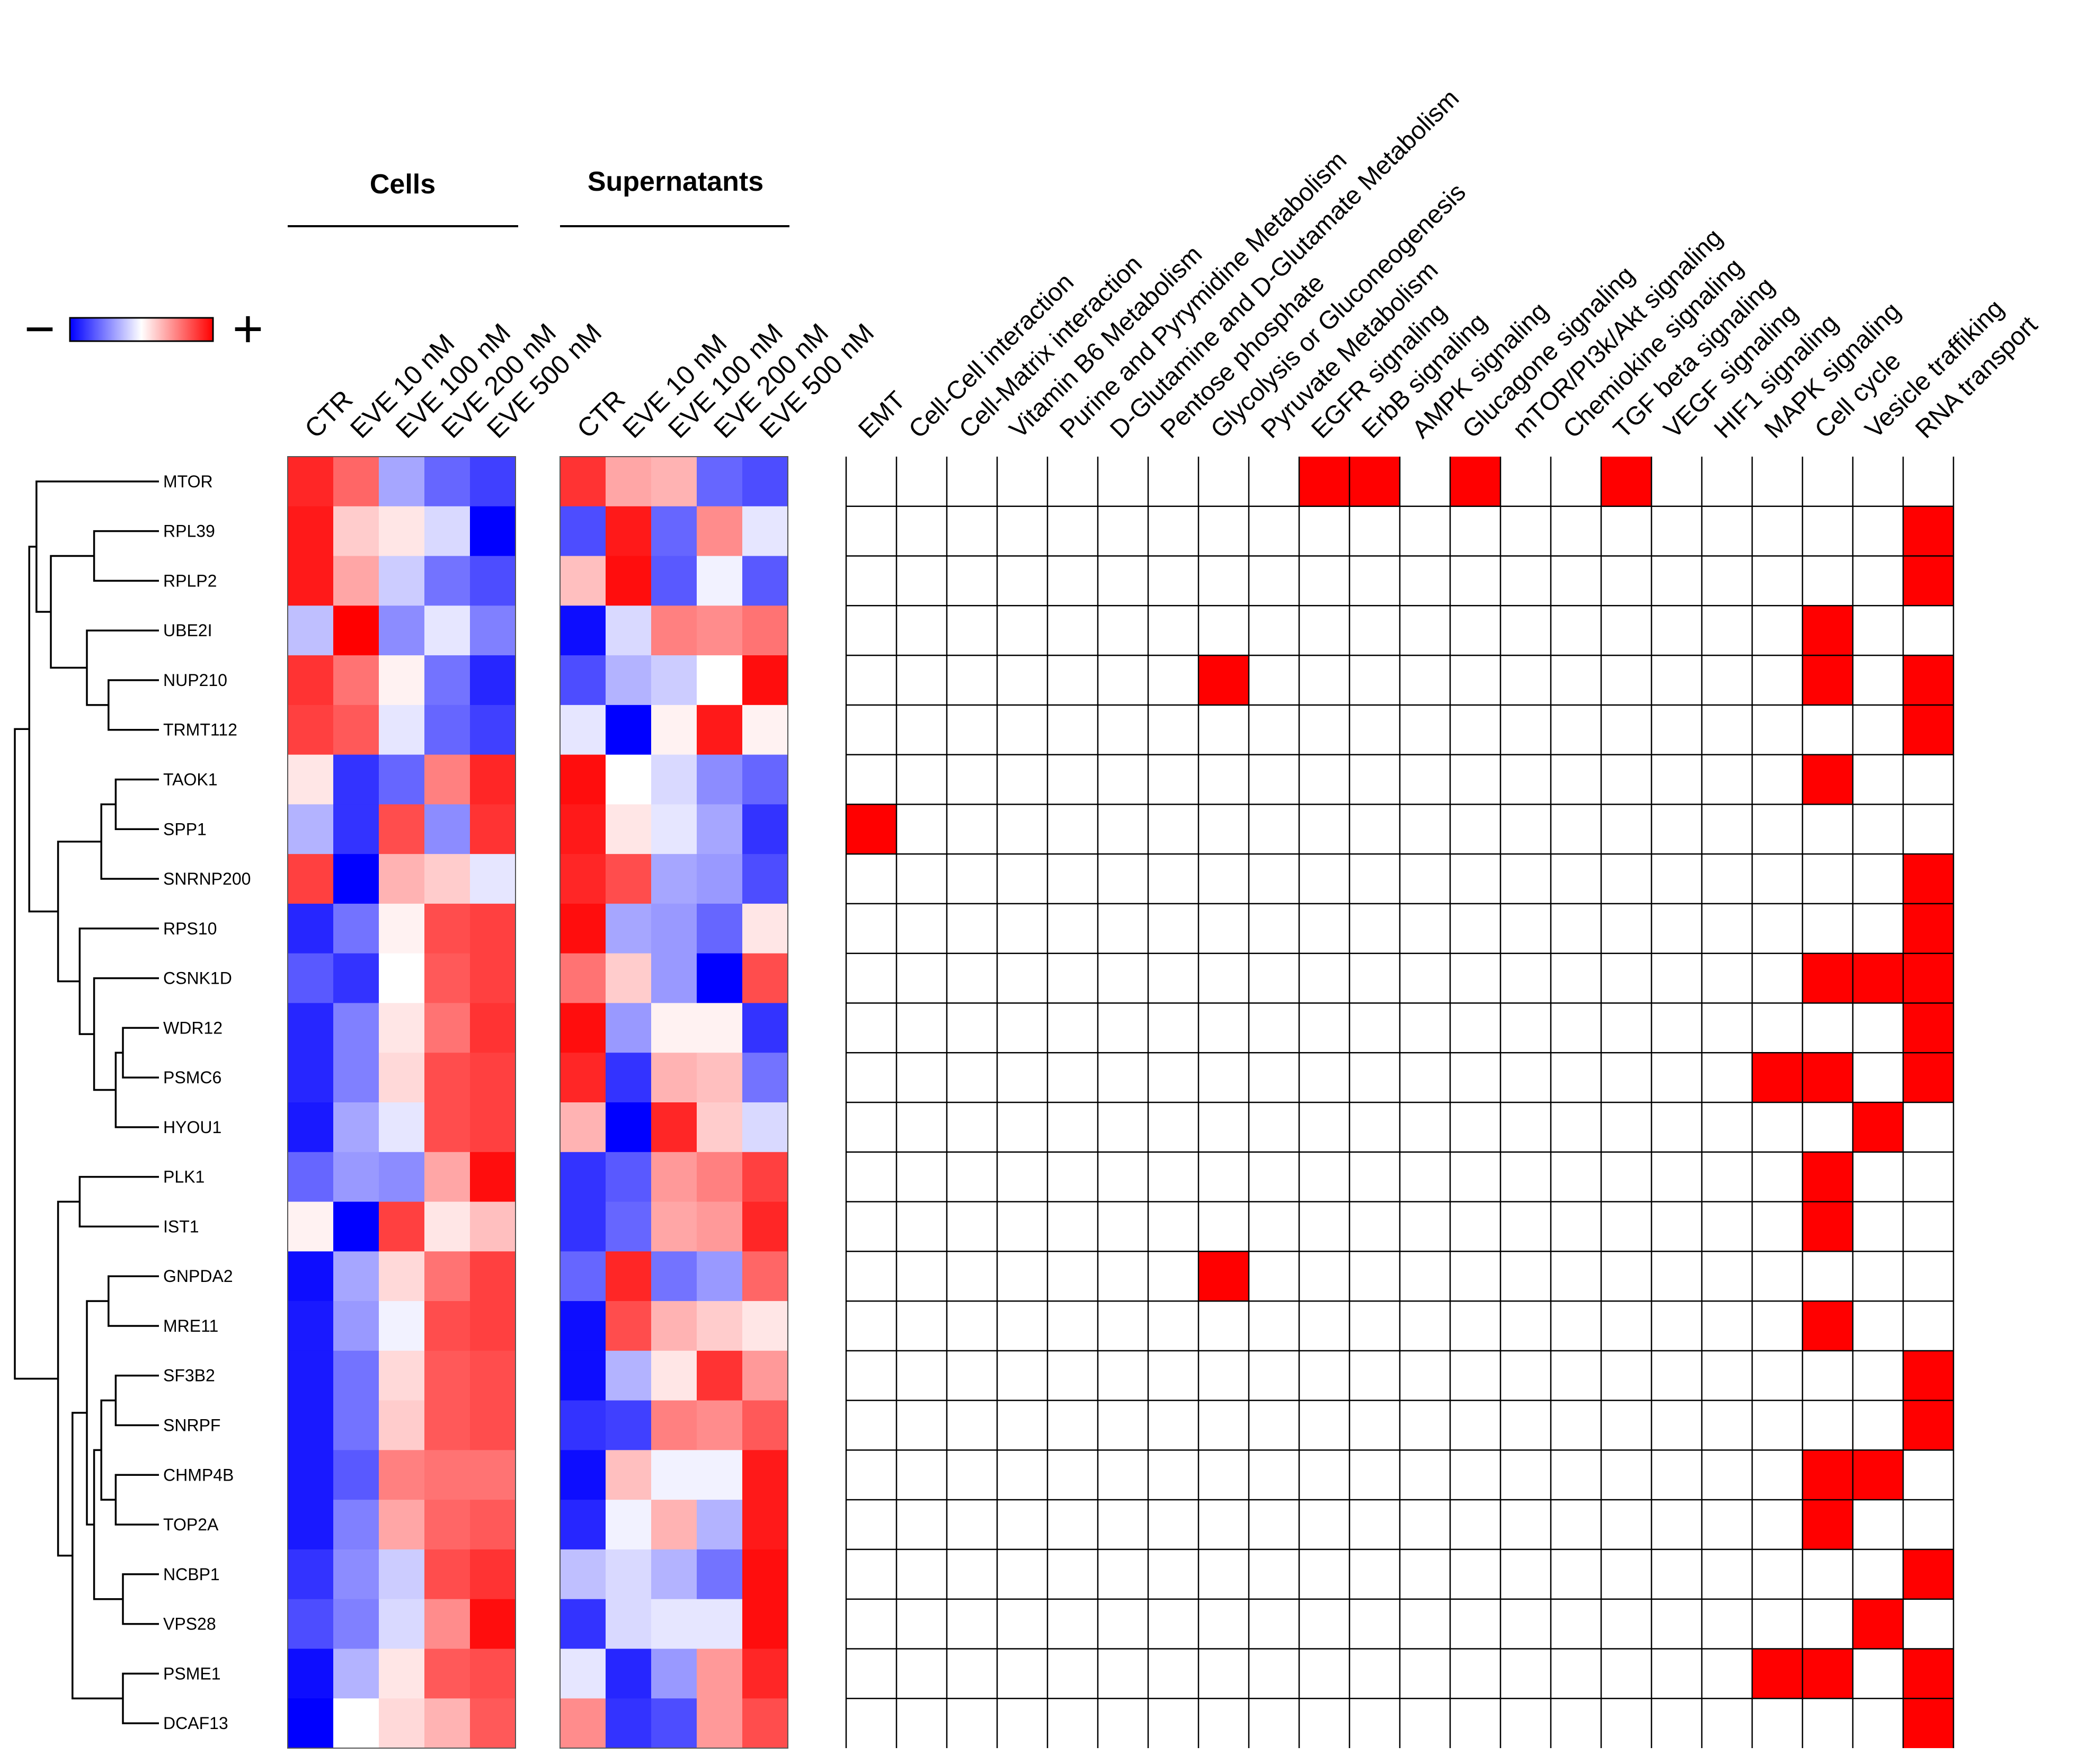  I want to click on supernatants-column-label: CTR, so click(600, 414).